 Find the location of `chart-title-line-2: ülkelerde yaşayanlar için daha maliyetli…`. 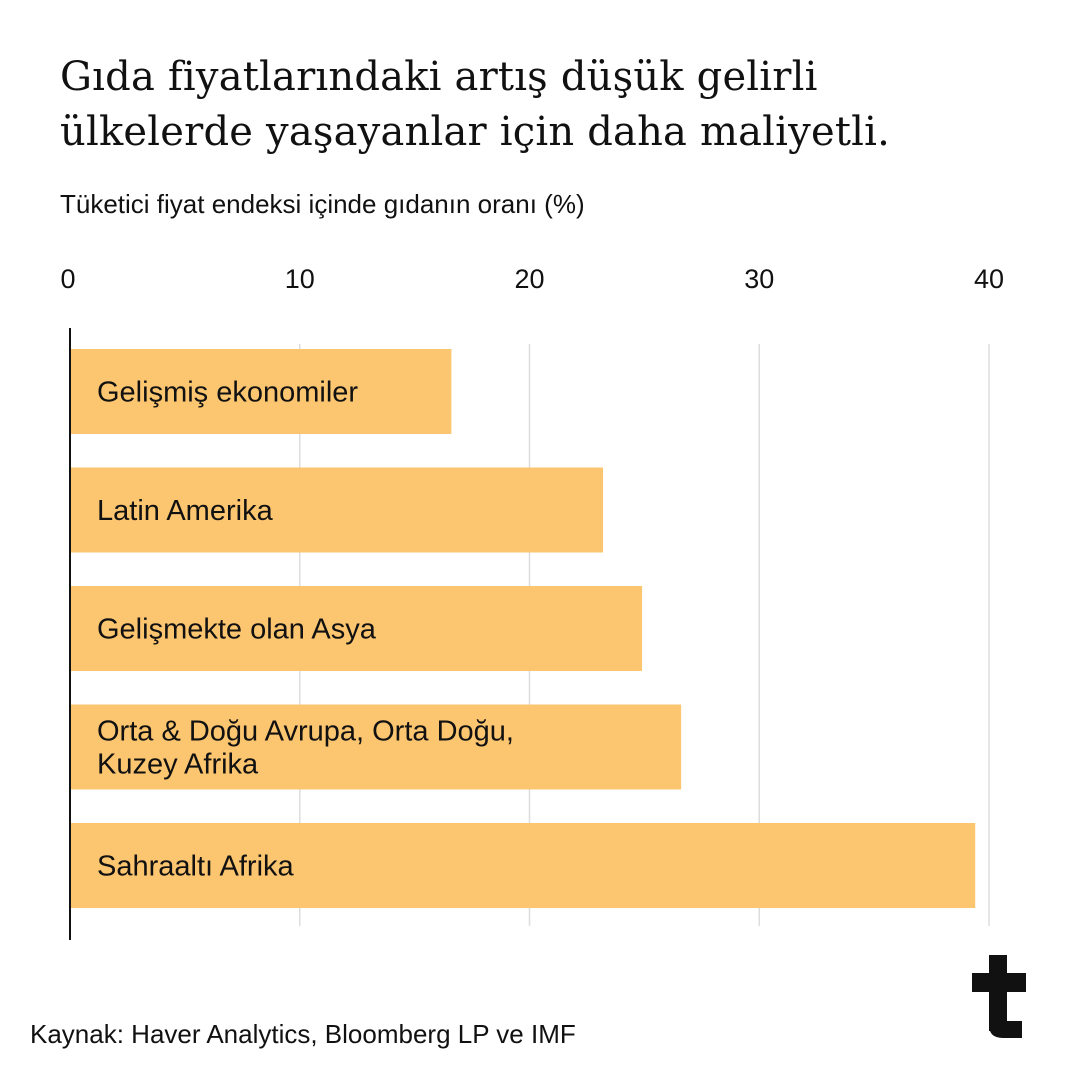

chart-title-line-2: ülkelerde yaşayanlar için daha maliyetli… is located at coordinates (475, 132).